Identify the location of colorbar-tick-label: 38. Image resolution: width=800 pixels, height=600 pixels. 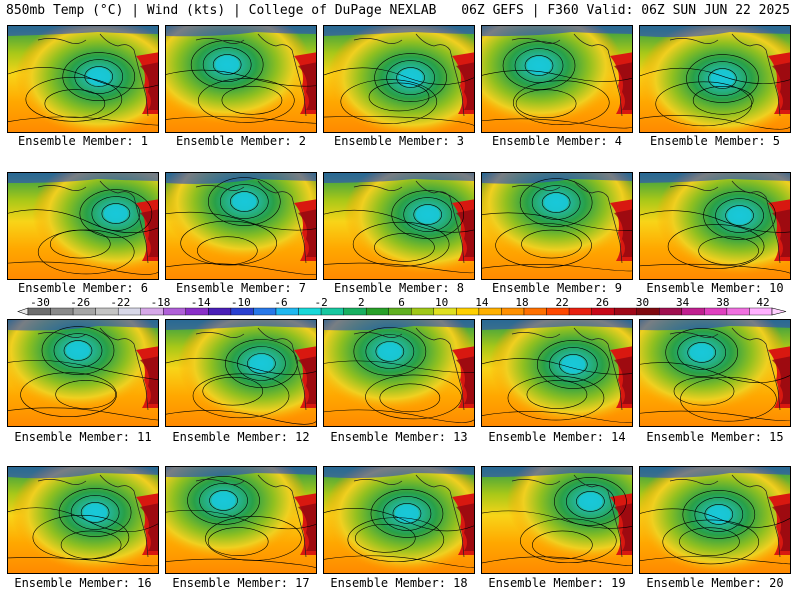
(722, 303).